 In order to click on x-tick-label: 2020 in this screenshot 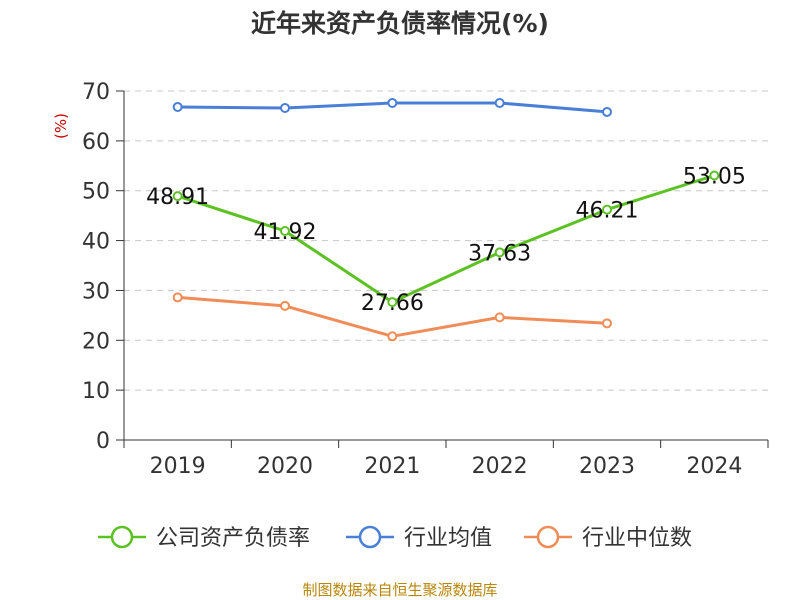, I will do `click(285, 466)`.